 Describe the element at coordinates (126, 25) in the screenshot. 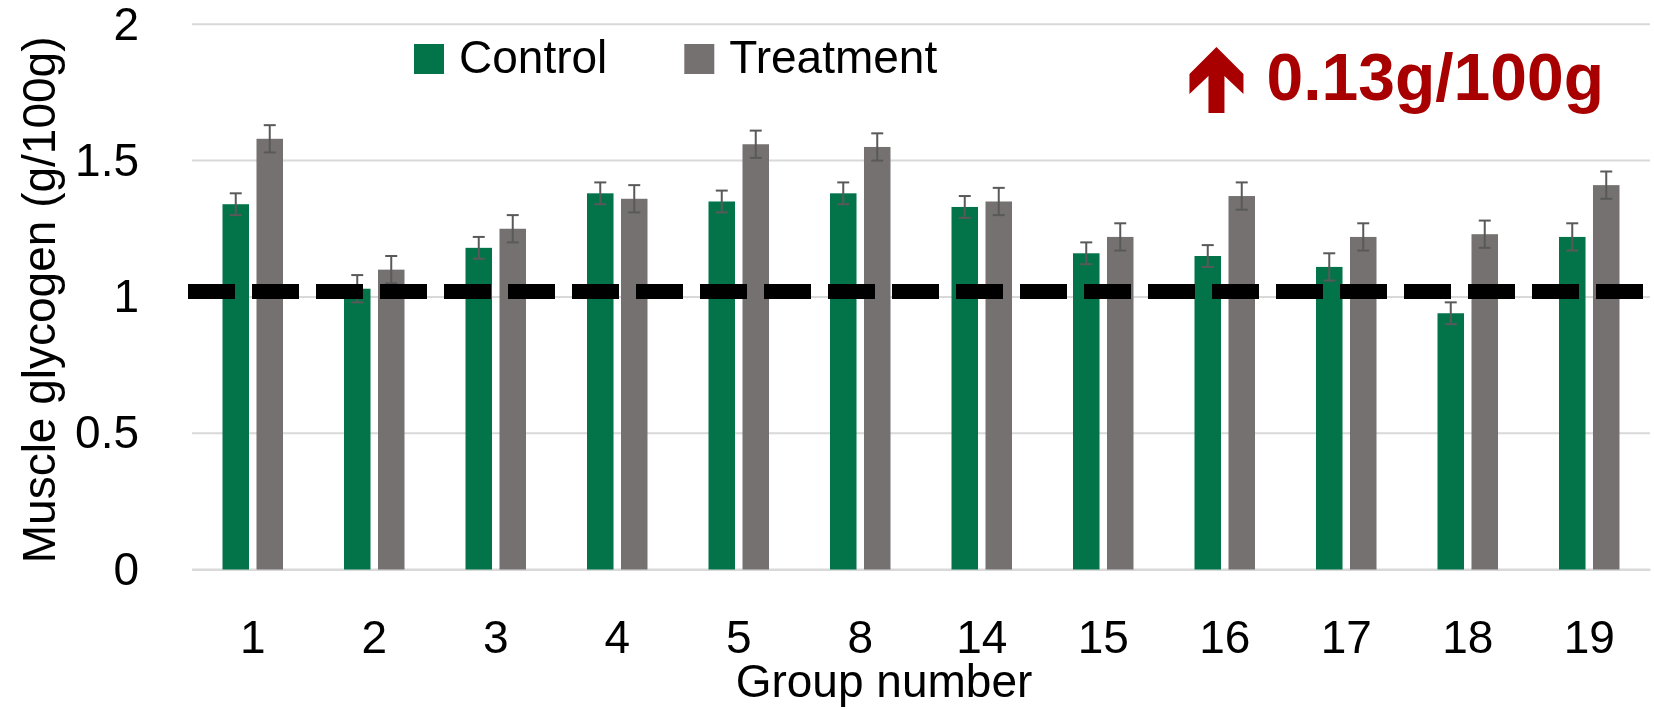

I see `y-tick-label: 2` at that location.